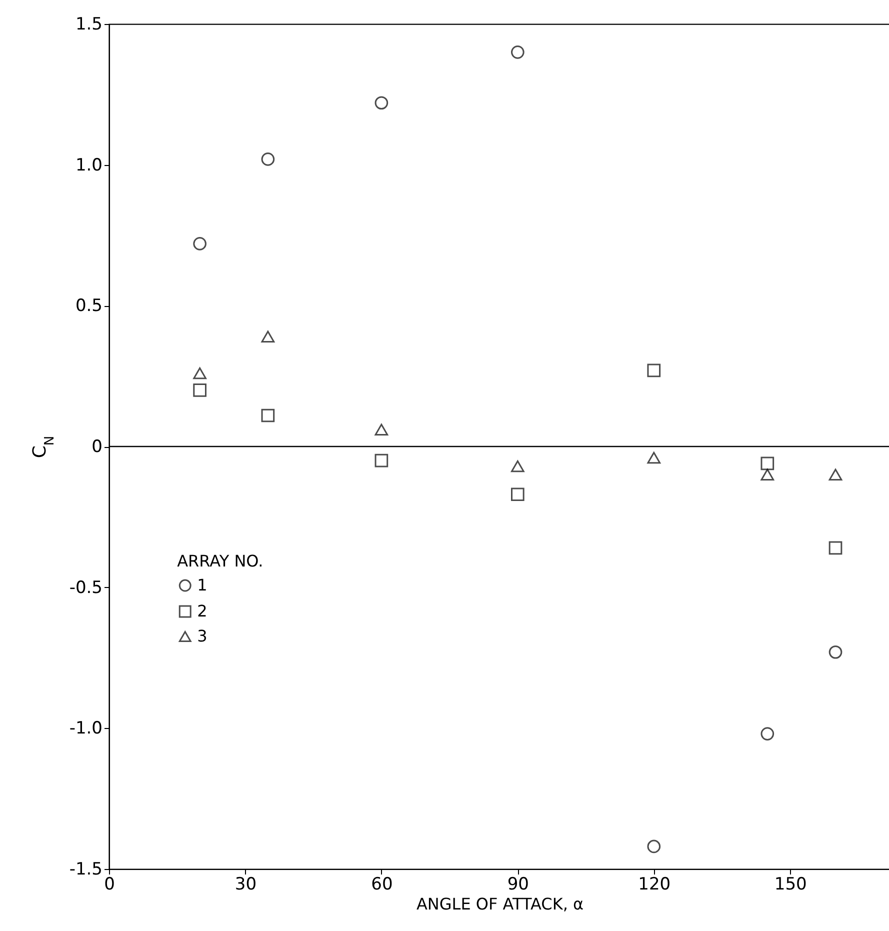 The height and width of the screenshot is (931, 889). What do you see at coordinates (790, 884) in the screenshot?
I see `x-tick-label: 150` at bounding box center [790, 884].